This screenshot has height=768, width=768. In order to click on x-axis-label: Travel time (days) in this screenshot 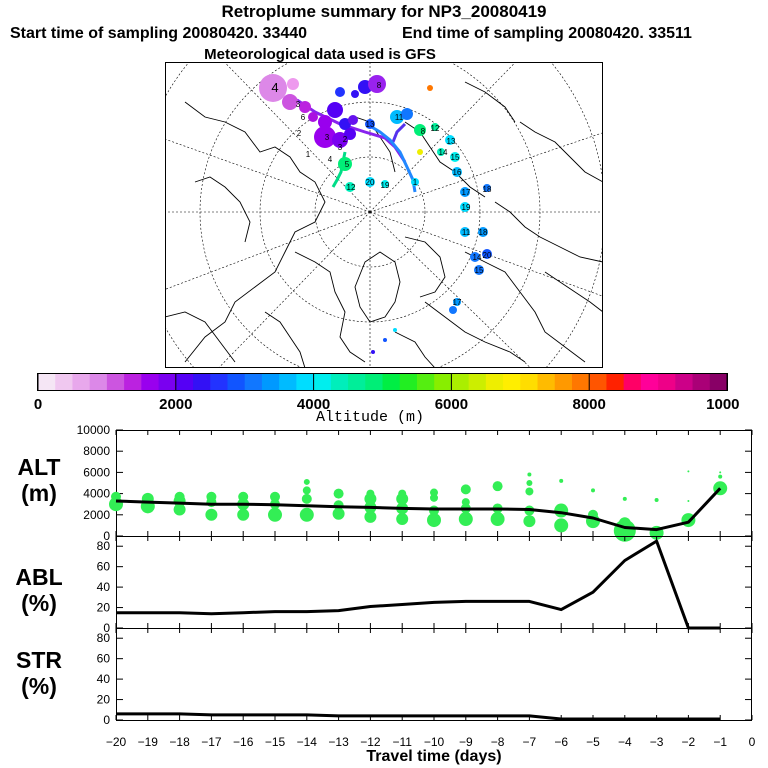, I will do `click(434, 756)`.